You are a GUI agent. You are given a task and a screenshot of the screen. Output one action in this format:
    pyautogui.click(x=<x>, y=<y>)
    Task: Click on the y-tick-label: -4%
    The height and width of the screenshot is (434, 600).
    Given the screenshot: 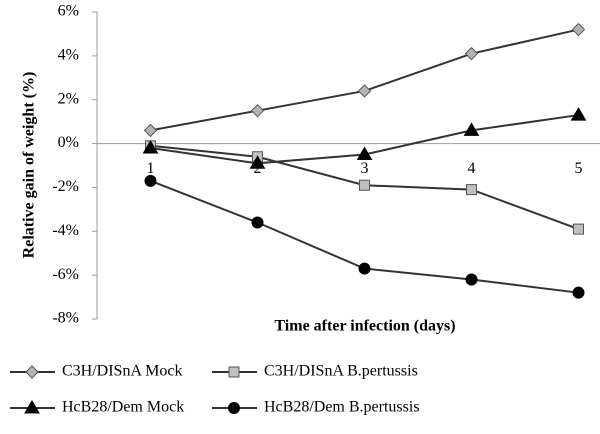 What is the action you would take?
    pyautogui.click(x=65, y=230)
    